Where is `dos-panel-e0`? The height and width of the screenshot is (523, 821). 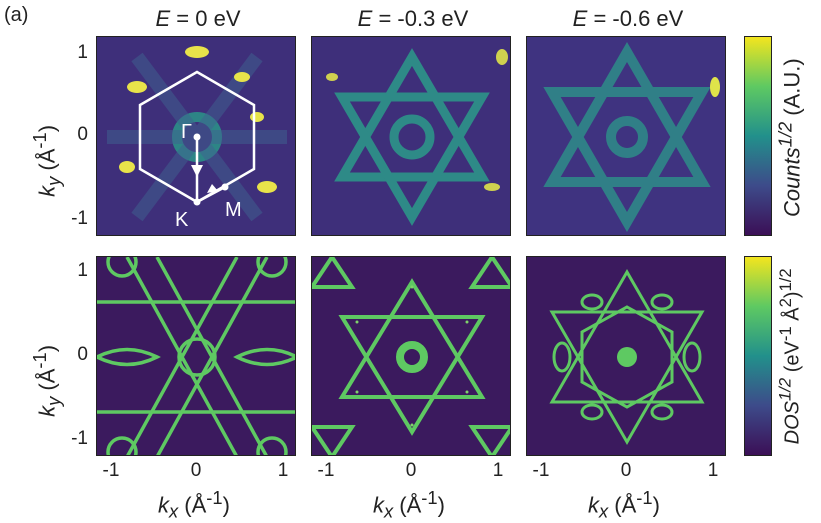
dos-panel-e0 is located at coordinates (196, 356).